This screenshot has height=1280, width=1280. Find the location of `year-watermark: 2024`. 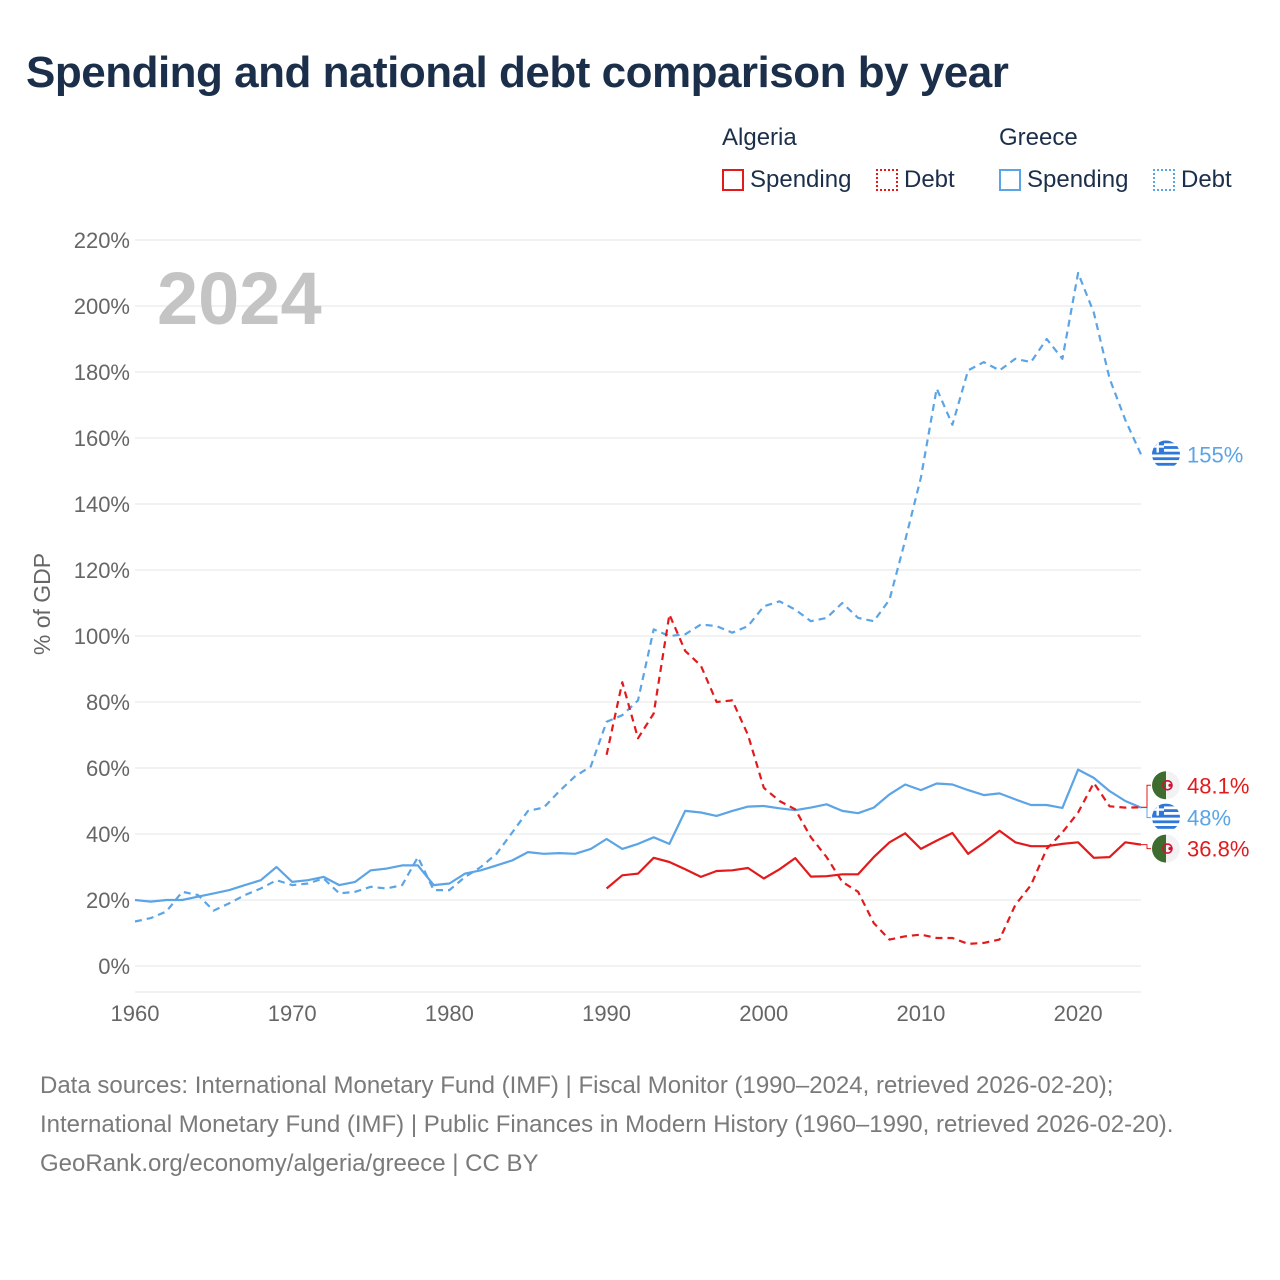

year-watermark: 2024 is located at coordinates (239, 298).